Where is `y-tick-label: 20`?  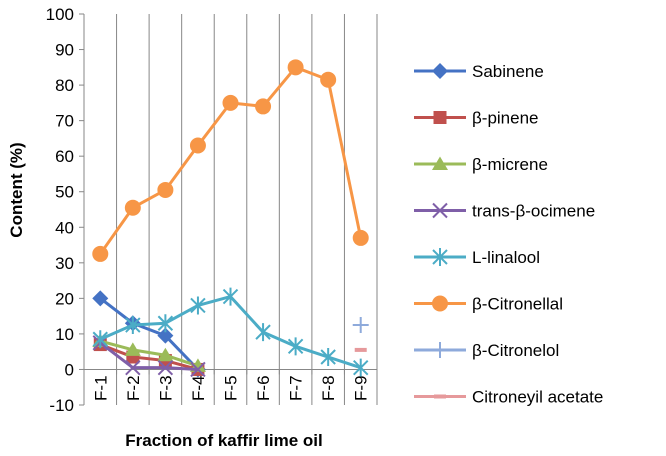 y-tick-label: 20 is located at coordinates (64, 298).